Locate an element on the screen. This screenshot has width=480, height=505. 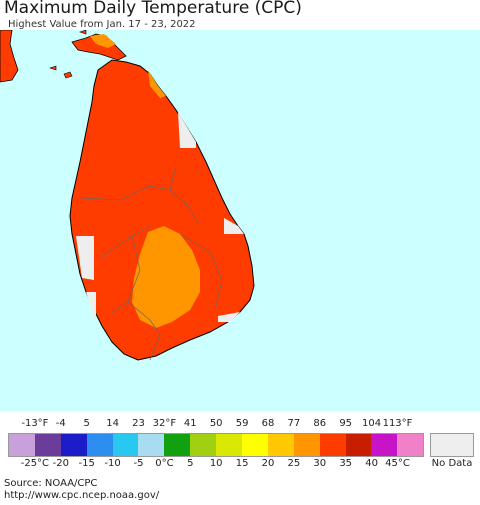
legend-tick-label: -25°C is located at coordinates (35, 463).